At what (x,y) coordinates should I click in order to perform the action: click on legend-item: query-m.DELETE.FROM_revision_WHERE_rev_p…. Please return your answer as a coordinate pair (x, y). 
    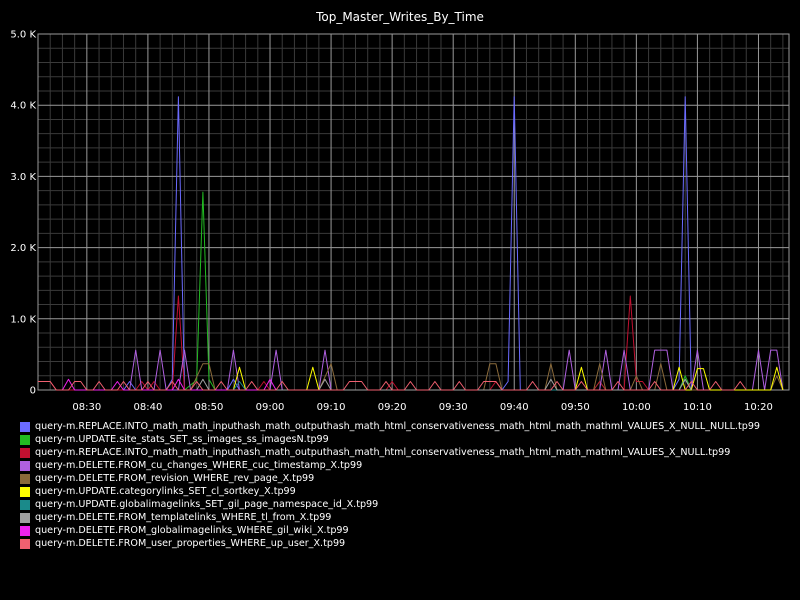
    Looking at the image, I should click on (407, 478).